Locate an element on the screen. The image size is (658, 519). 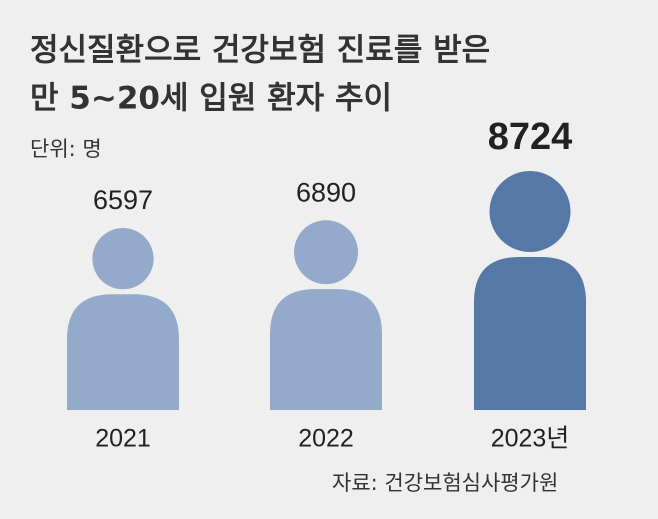
value-label: 6890 is located at coordinates (326, 192).